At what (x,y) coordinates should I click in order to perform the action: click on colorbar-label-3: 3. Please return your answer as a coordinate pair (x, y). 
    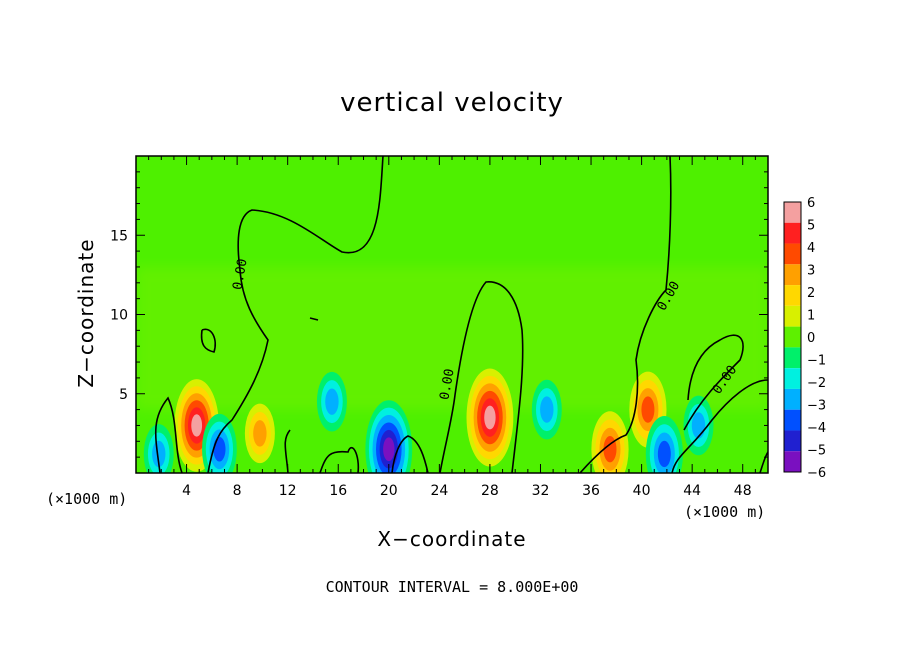
    Looking at the image, I should click on (811, 271).